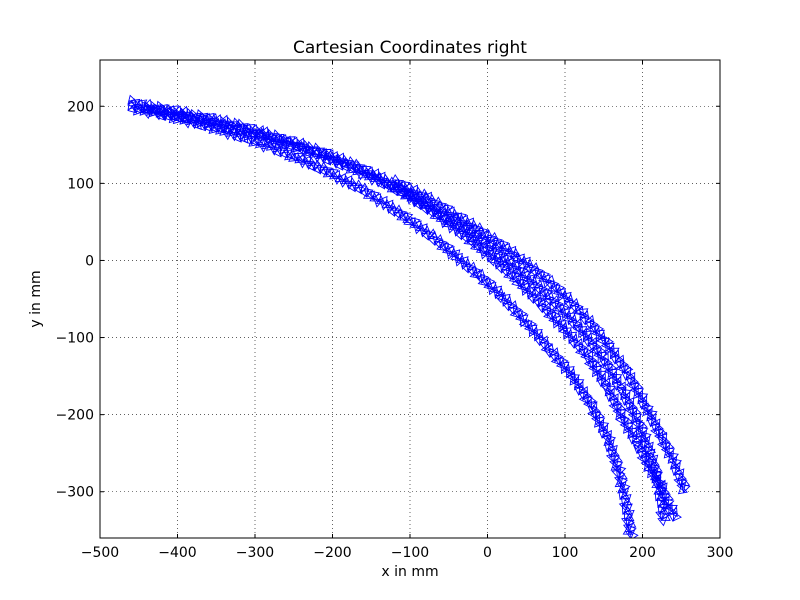  I want to click on x-tick-label: 200, so click(642, 553).